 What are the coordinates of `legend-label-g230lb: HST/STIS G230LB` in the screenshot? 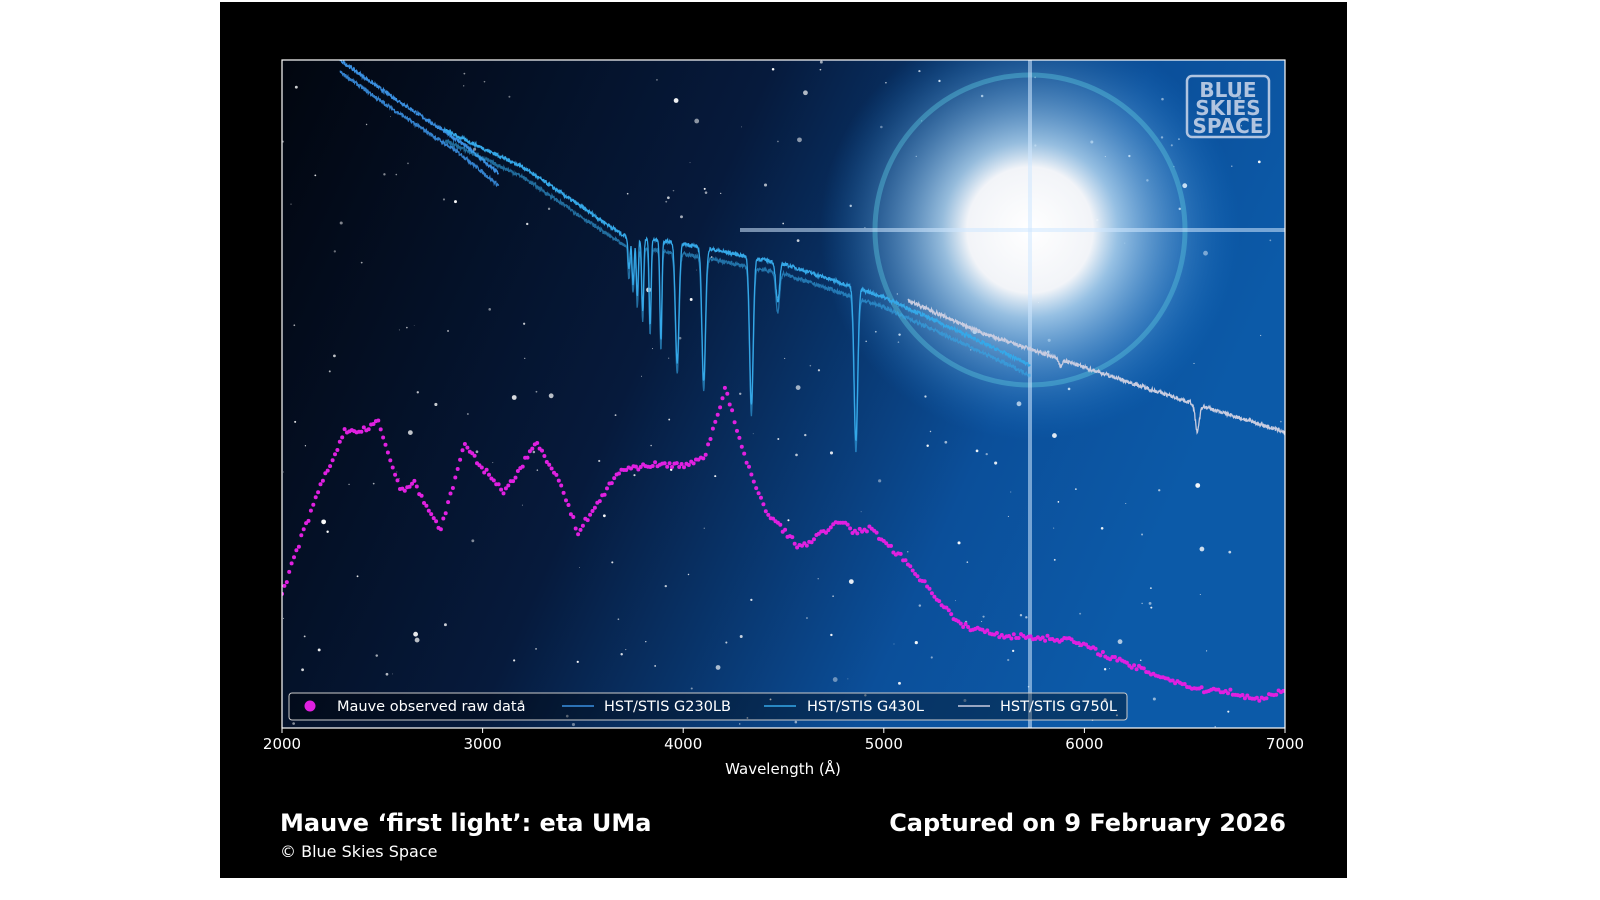 It's located at (667, 707).